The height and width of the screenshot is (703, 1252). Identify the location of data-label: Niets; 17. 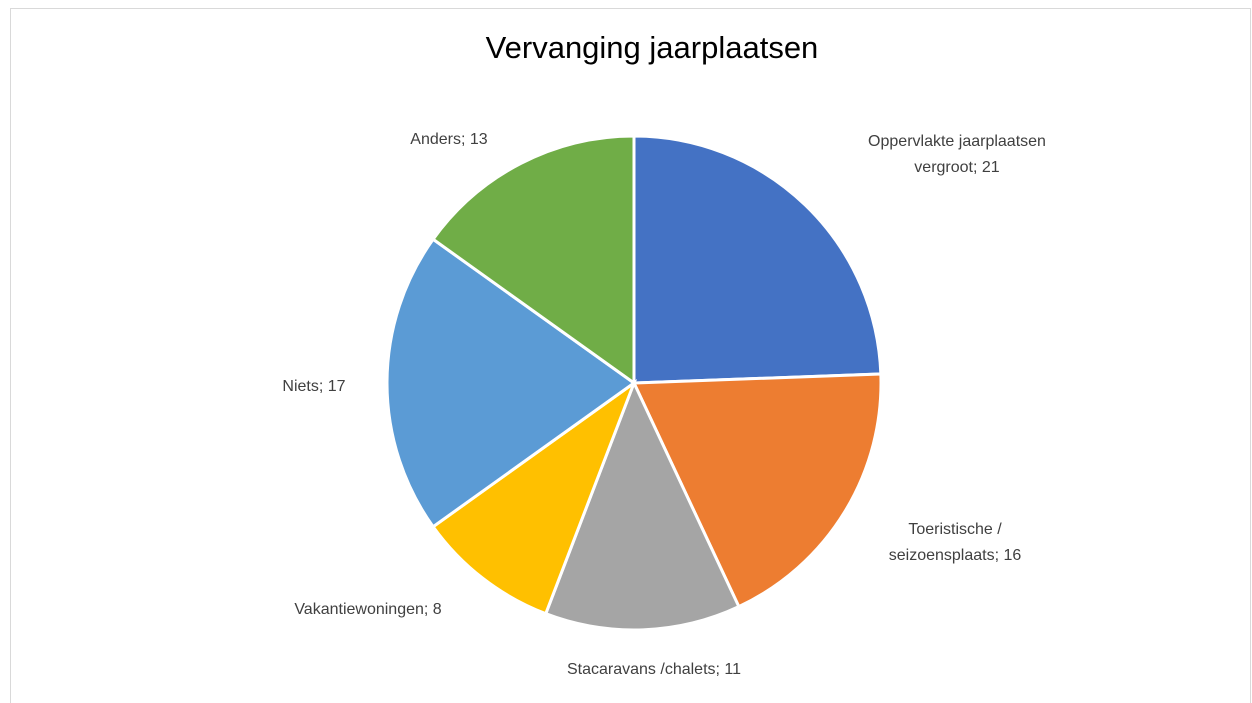
(313, 386).